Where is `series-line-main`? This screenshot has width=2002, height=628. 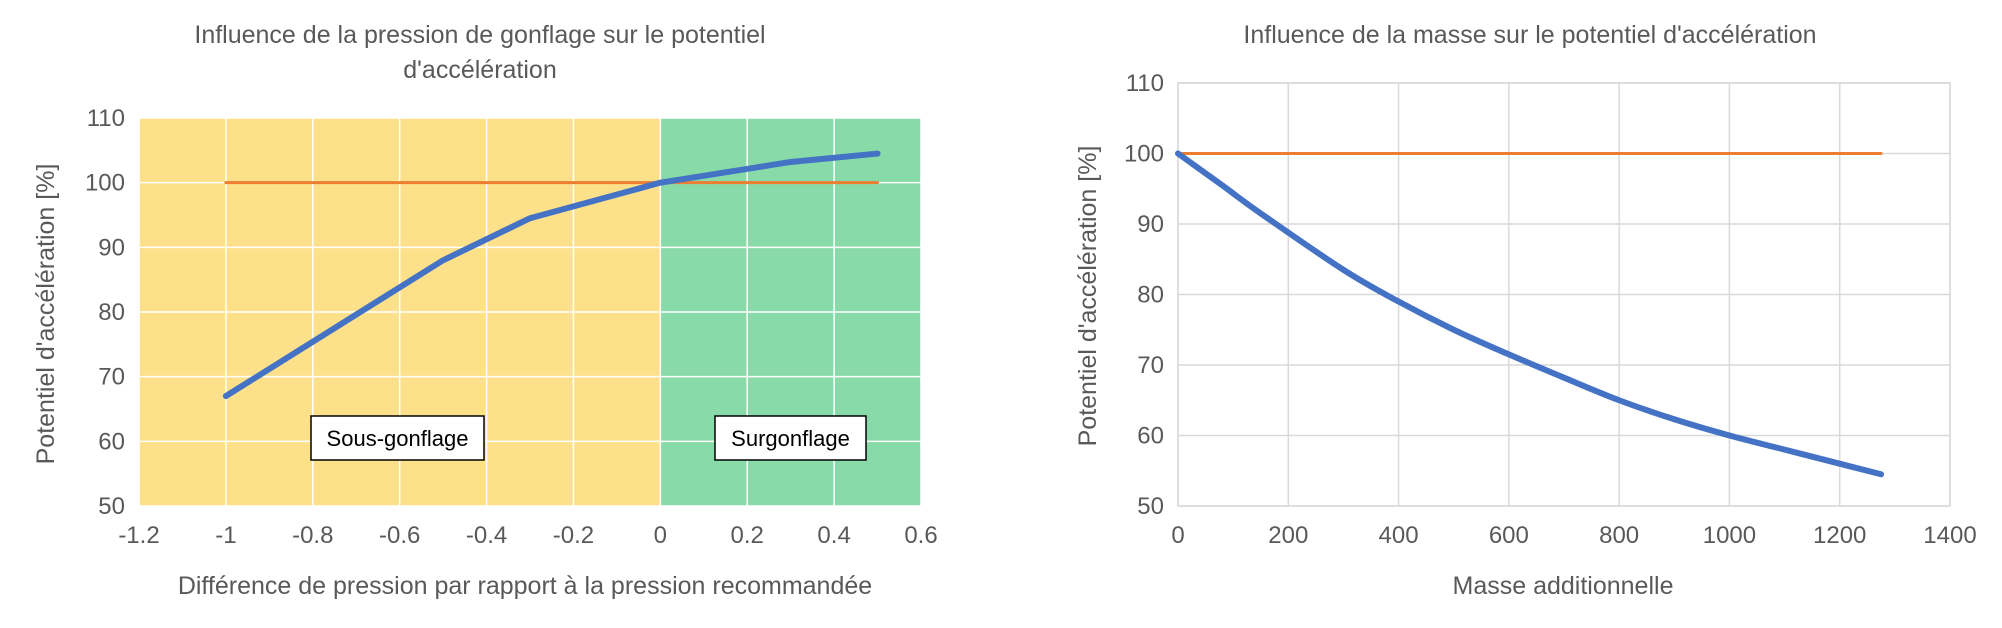
series-line-main is located at coordinates (551, 275).